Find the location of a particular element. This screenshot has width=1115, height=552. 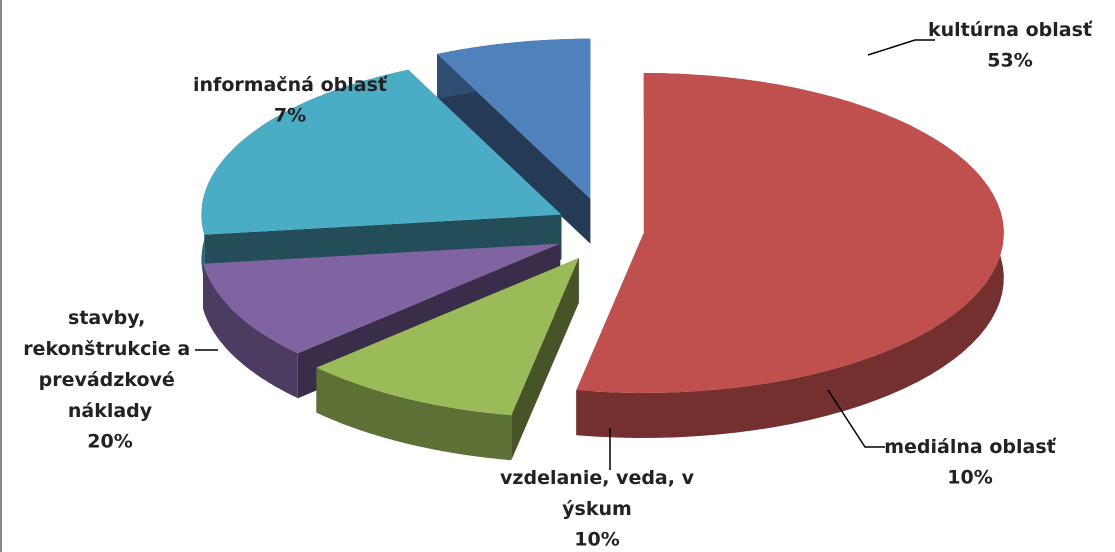

label-line: rekonštrukcie a is located at coordinates (110, 349).